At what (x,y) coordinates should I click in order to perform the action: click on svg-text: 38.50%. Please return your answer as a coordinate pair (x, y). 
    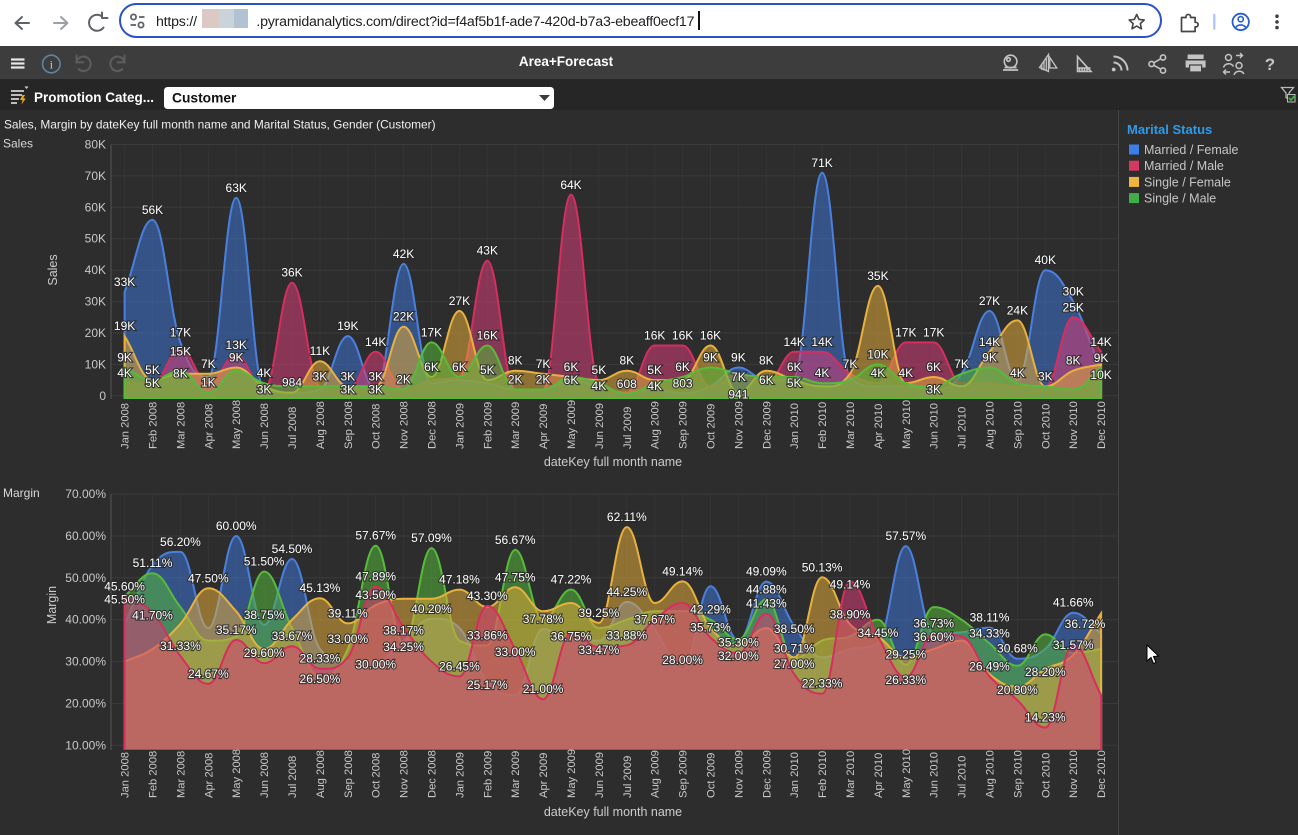
    Looking at the image, I should click on (794, 629).